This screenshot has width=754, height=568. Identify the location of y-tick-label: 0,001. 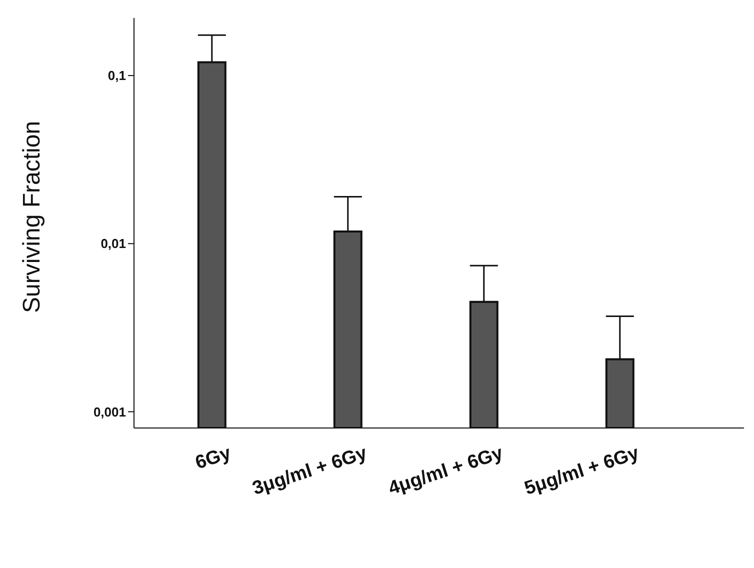
(109, 412).